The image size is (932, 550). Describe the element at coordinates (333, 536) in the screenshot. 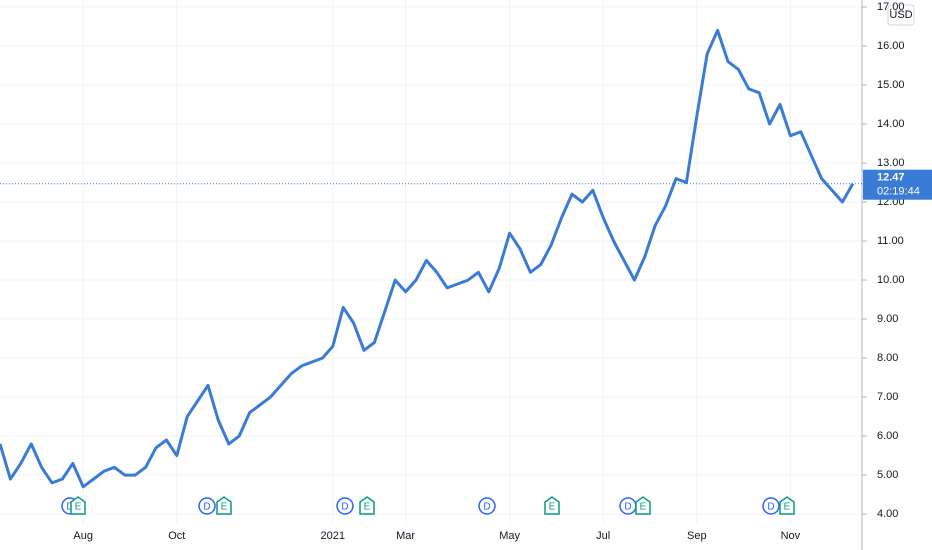

I see `x-tick-label: 2021` at that location.